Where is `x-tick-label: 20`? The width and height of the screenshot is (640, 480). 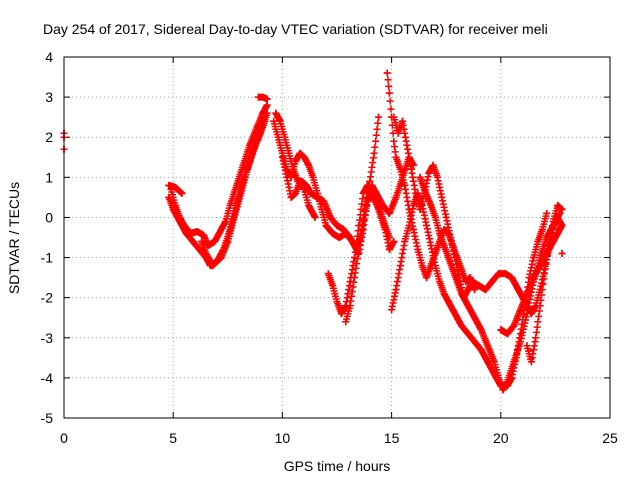
x-tick-label: 20 is located at coordinates (501, 438).